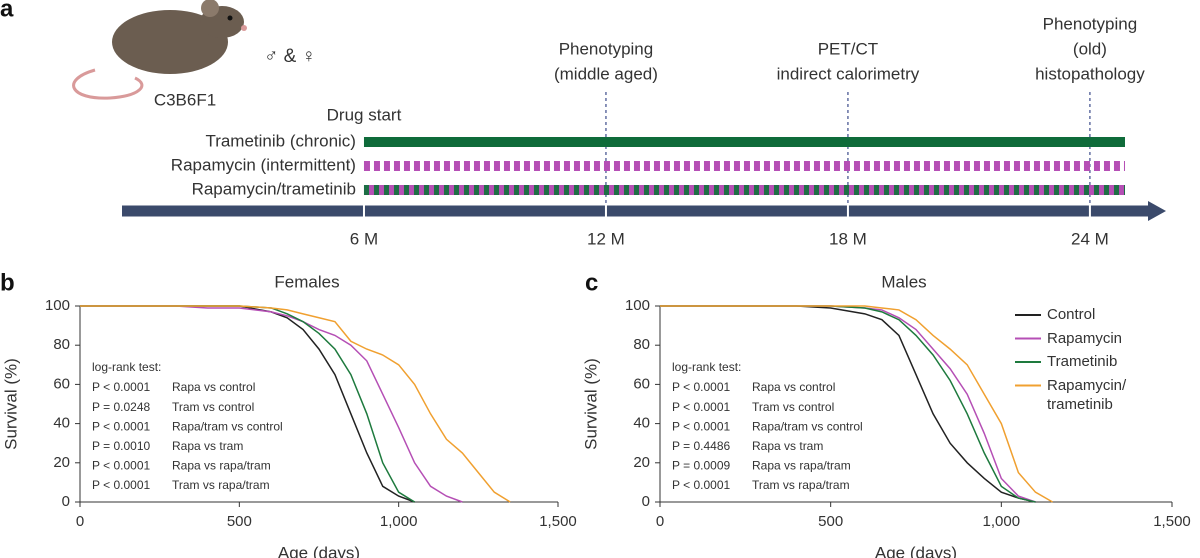  I want to click on legend-label: Rapamycin/ trametinib, so click(1087, 394).